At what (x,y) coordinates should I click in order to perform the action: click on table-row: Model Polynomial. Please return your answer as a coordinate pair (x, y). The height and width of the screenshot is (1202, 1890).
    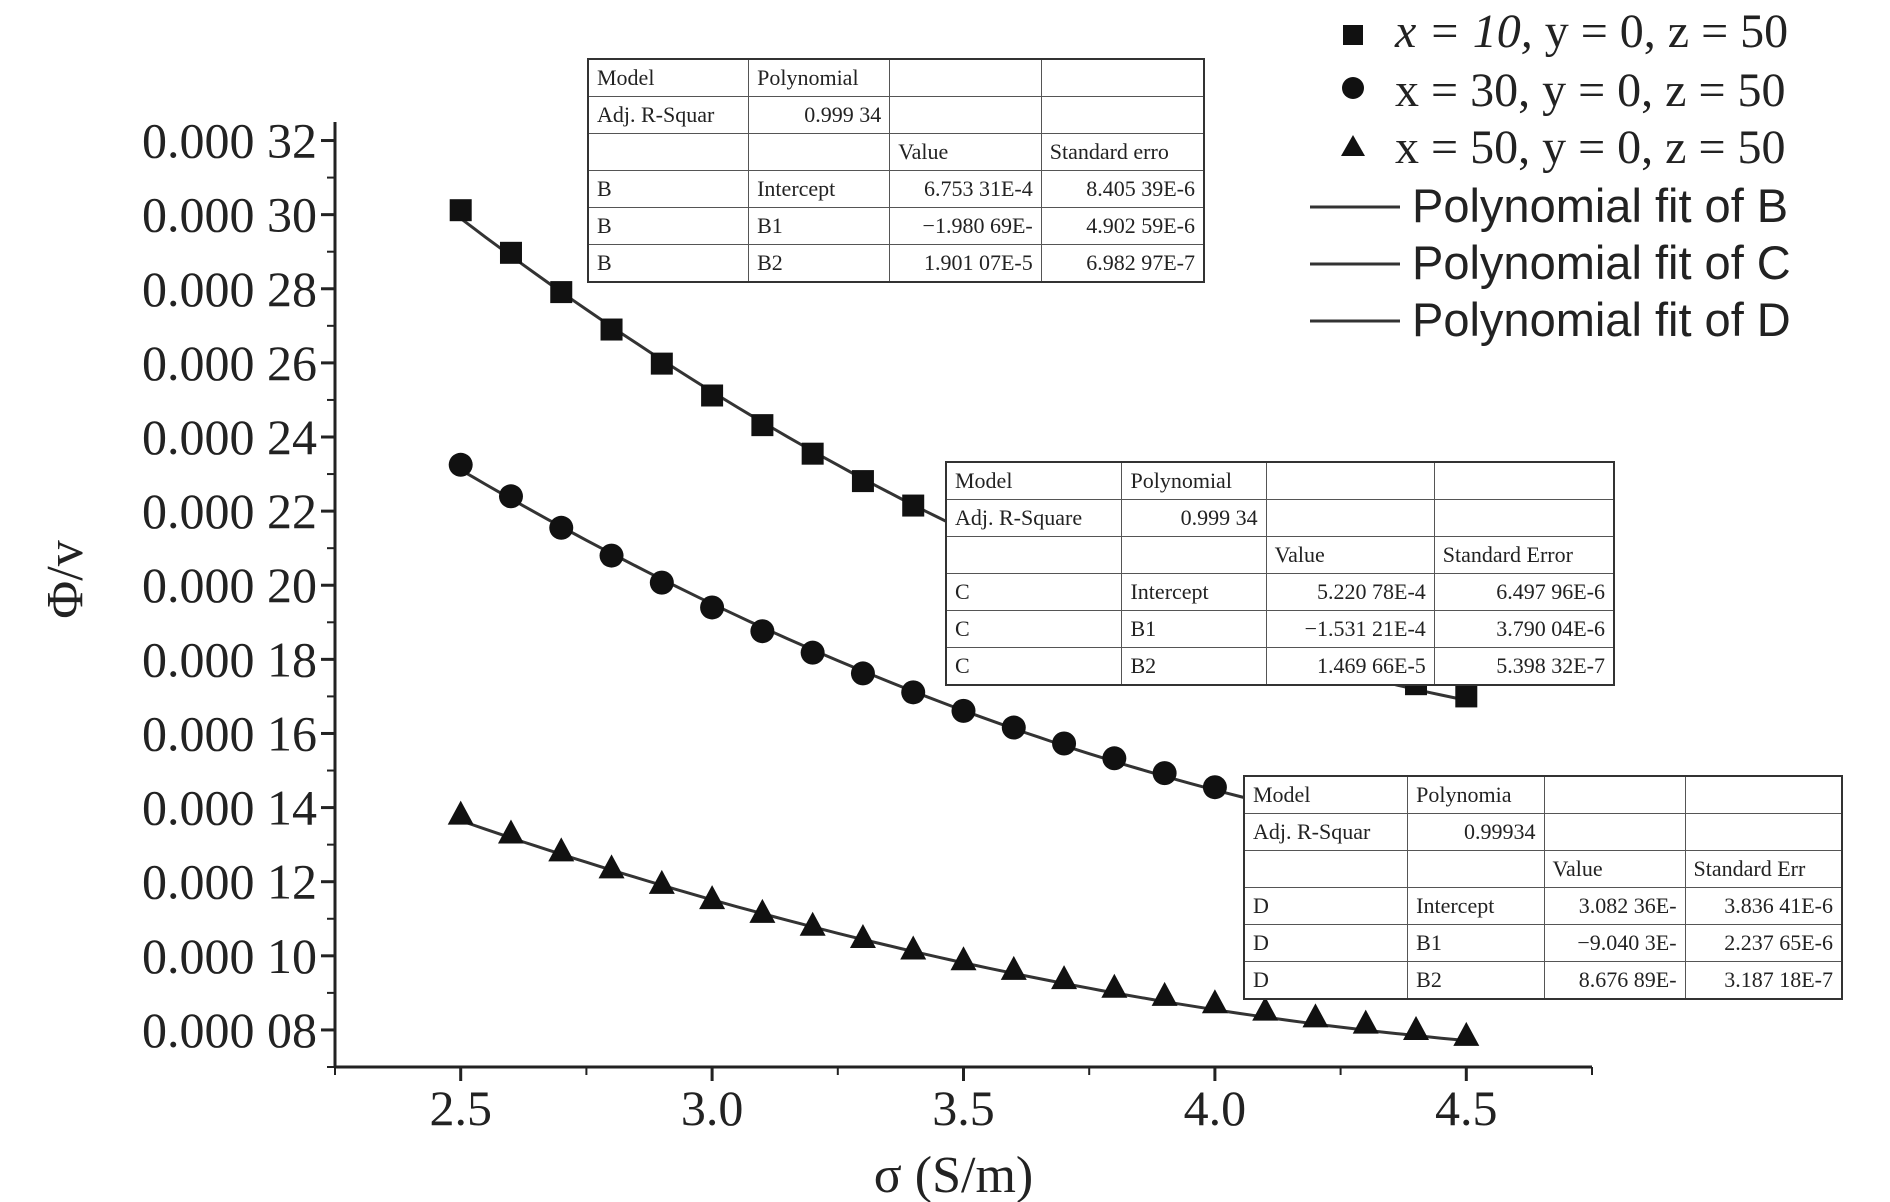
    Looking at the image, I should click on (1280, 480).